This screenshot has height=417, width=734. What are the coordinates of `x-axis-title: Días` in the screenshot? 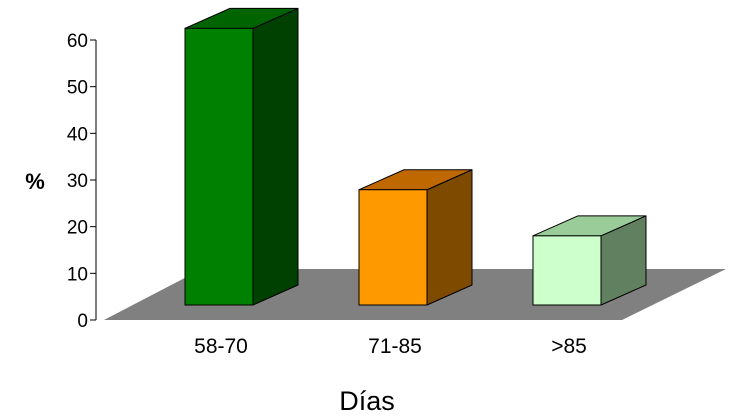 It's located at (367, 401).